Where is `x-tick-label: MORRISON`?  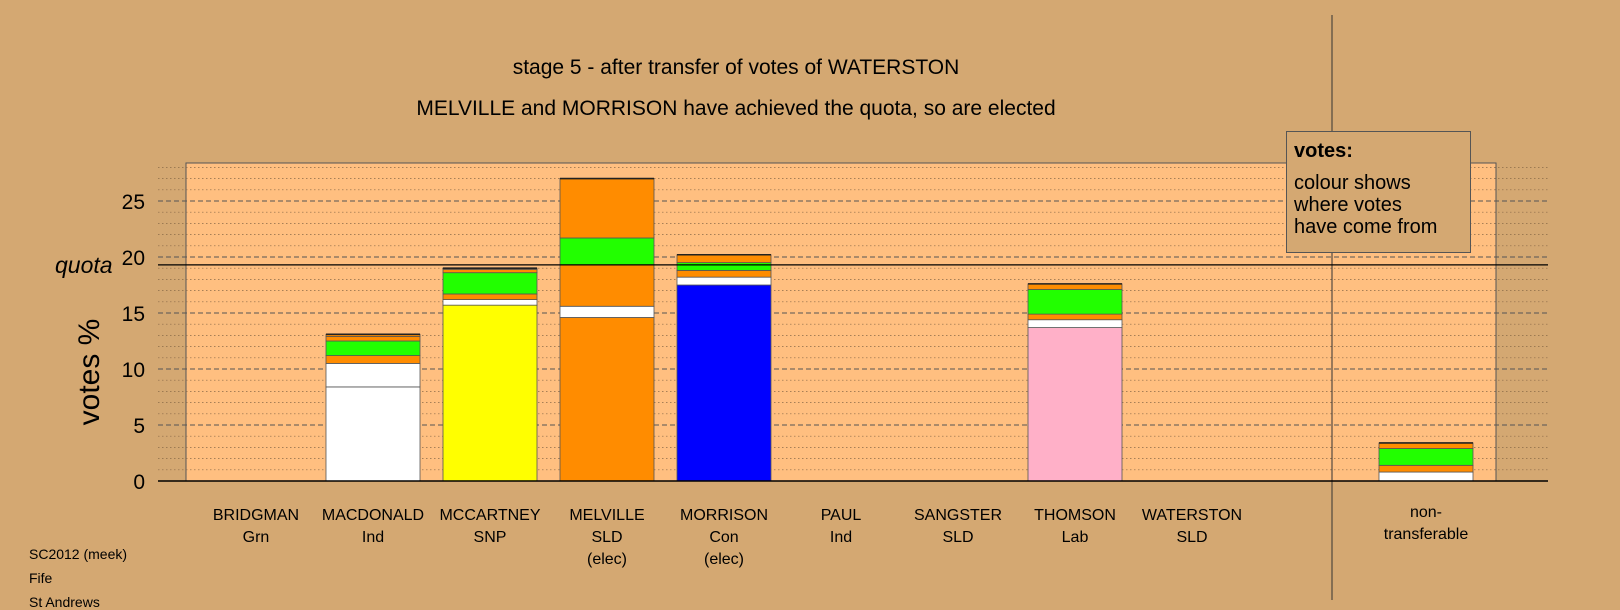 x-tick-label: MORRISON is located at coordinates (724, 515).